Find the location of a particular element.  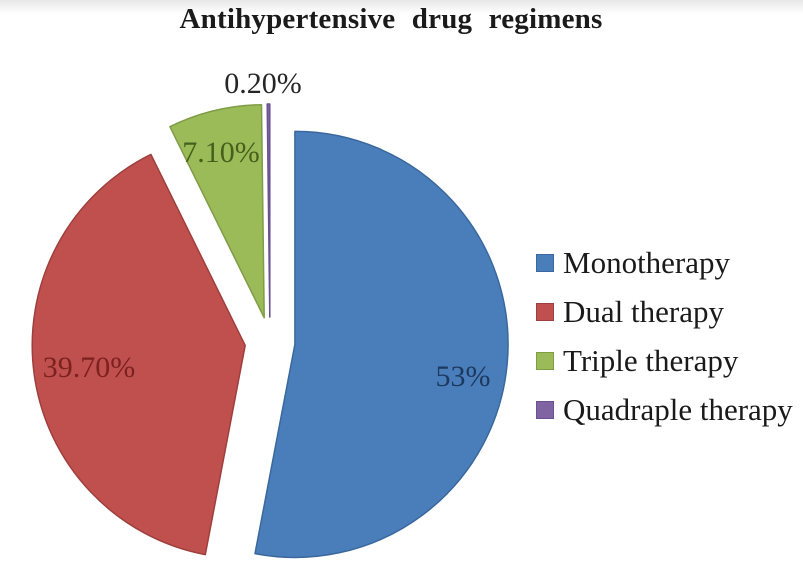

legend-item-dual-therapy: Dual therapy is located at coordinates (664, 311).